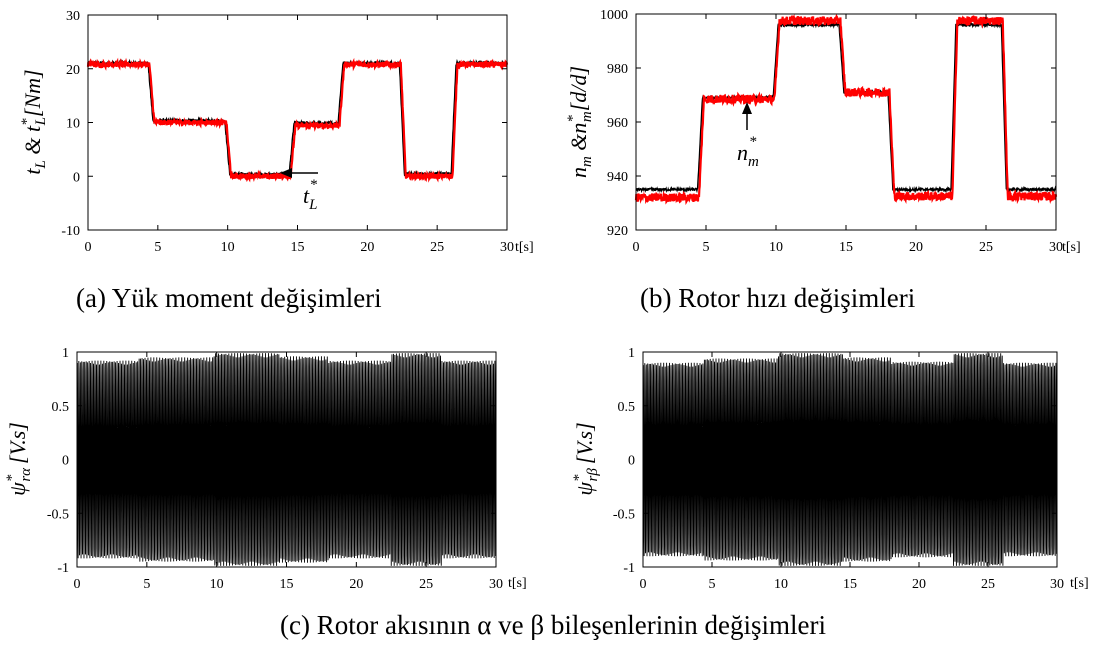  What do you see at coordinates (584, 489) in the screenshot?
I see `ylabel-c2-main: ψ` at bounding box center [584, 489].